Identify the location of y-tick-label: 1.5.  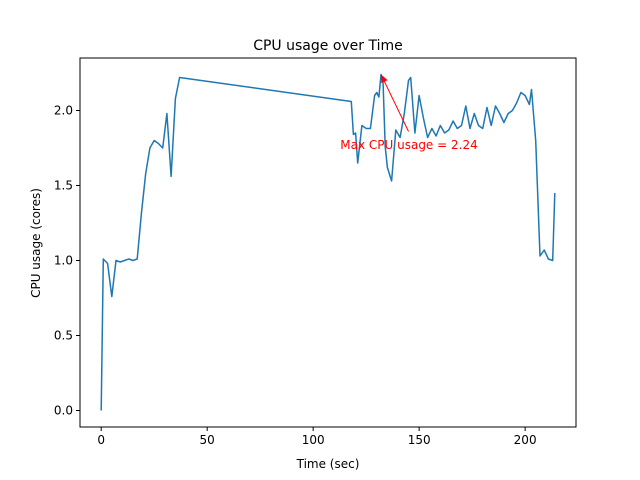
(63, 186).